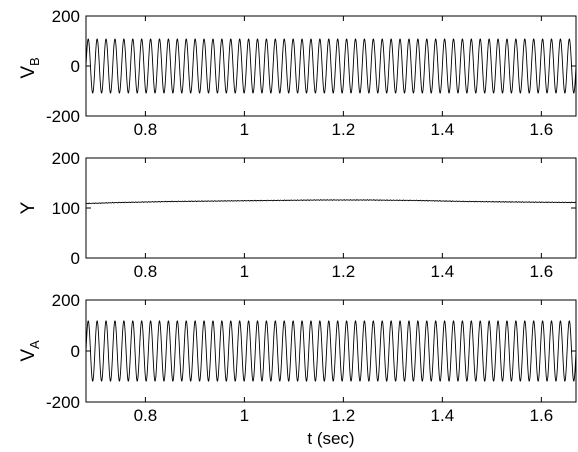 Image resolution: width=578 pixels, height=452 pixels. I want to click on panel-vb-series, so click(331, 66).